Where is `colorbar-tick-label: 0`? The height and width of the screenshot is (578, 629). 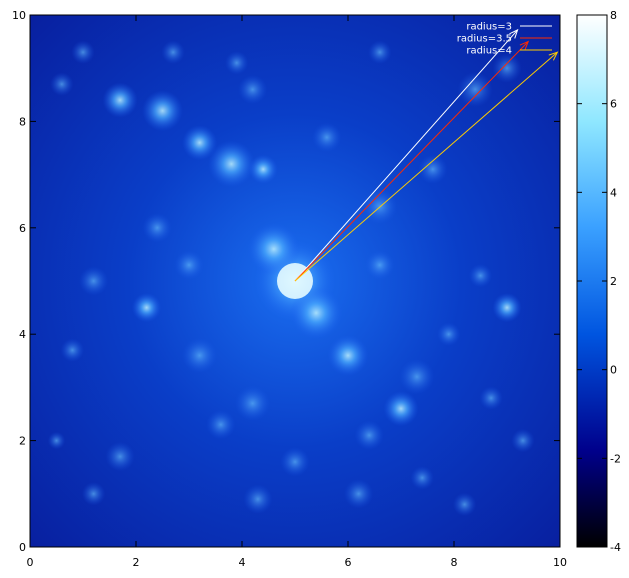 colorbar-tick-label: 0 is located at coordinates (613, 370).